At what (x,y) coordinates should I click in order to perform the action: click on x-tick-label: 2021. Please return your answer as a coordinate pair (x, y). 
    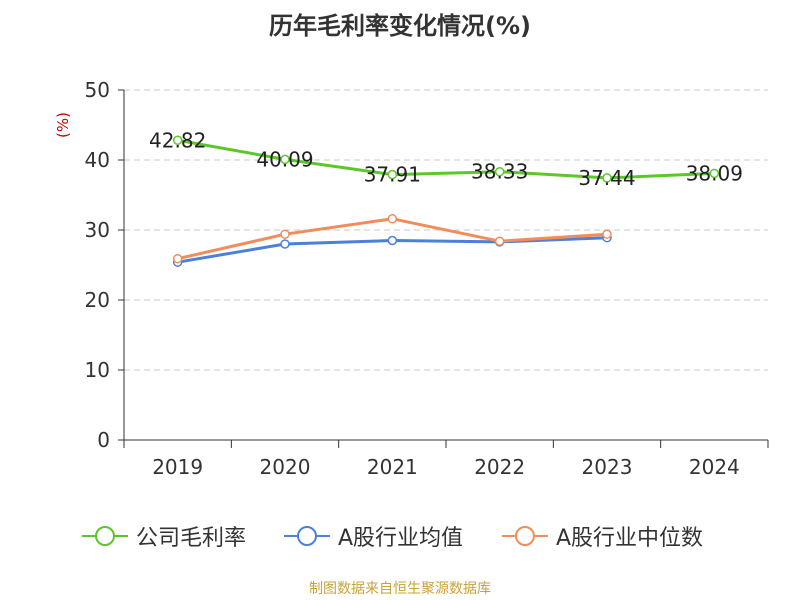
    Looking at the image, I should click on (392, 467).